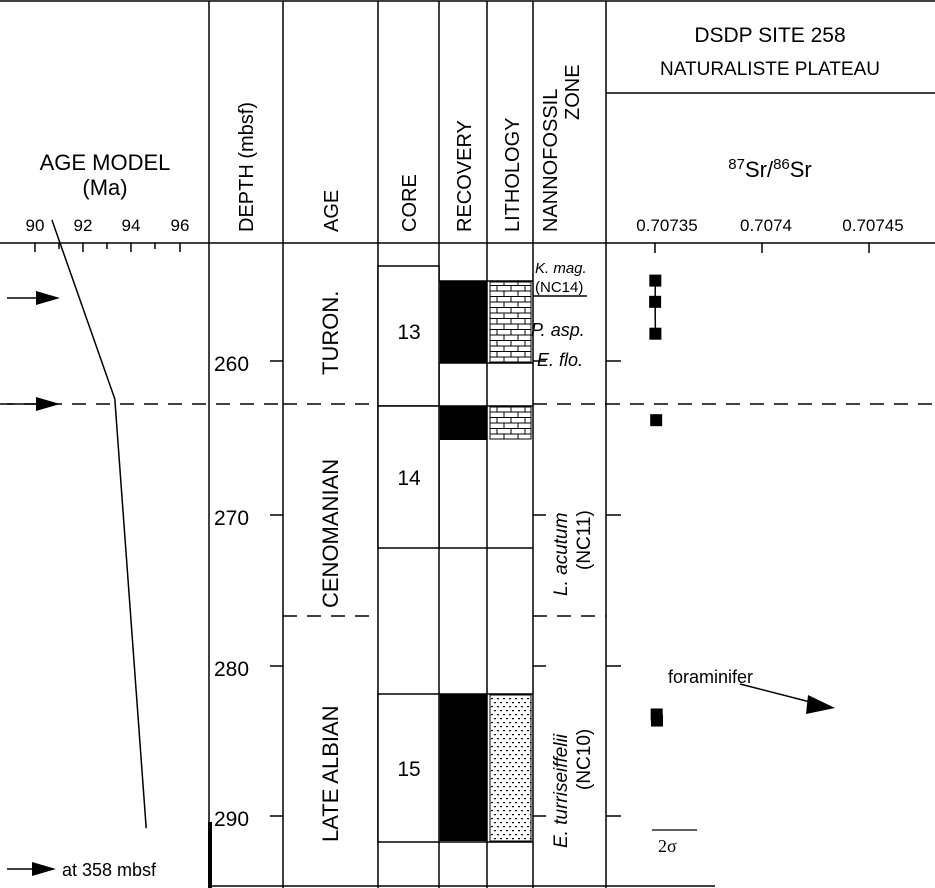 This screenshot has width=935, height=888. I want to click on age-model-arrows, so click(33, 583).